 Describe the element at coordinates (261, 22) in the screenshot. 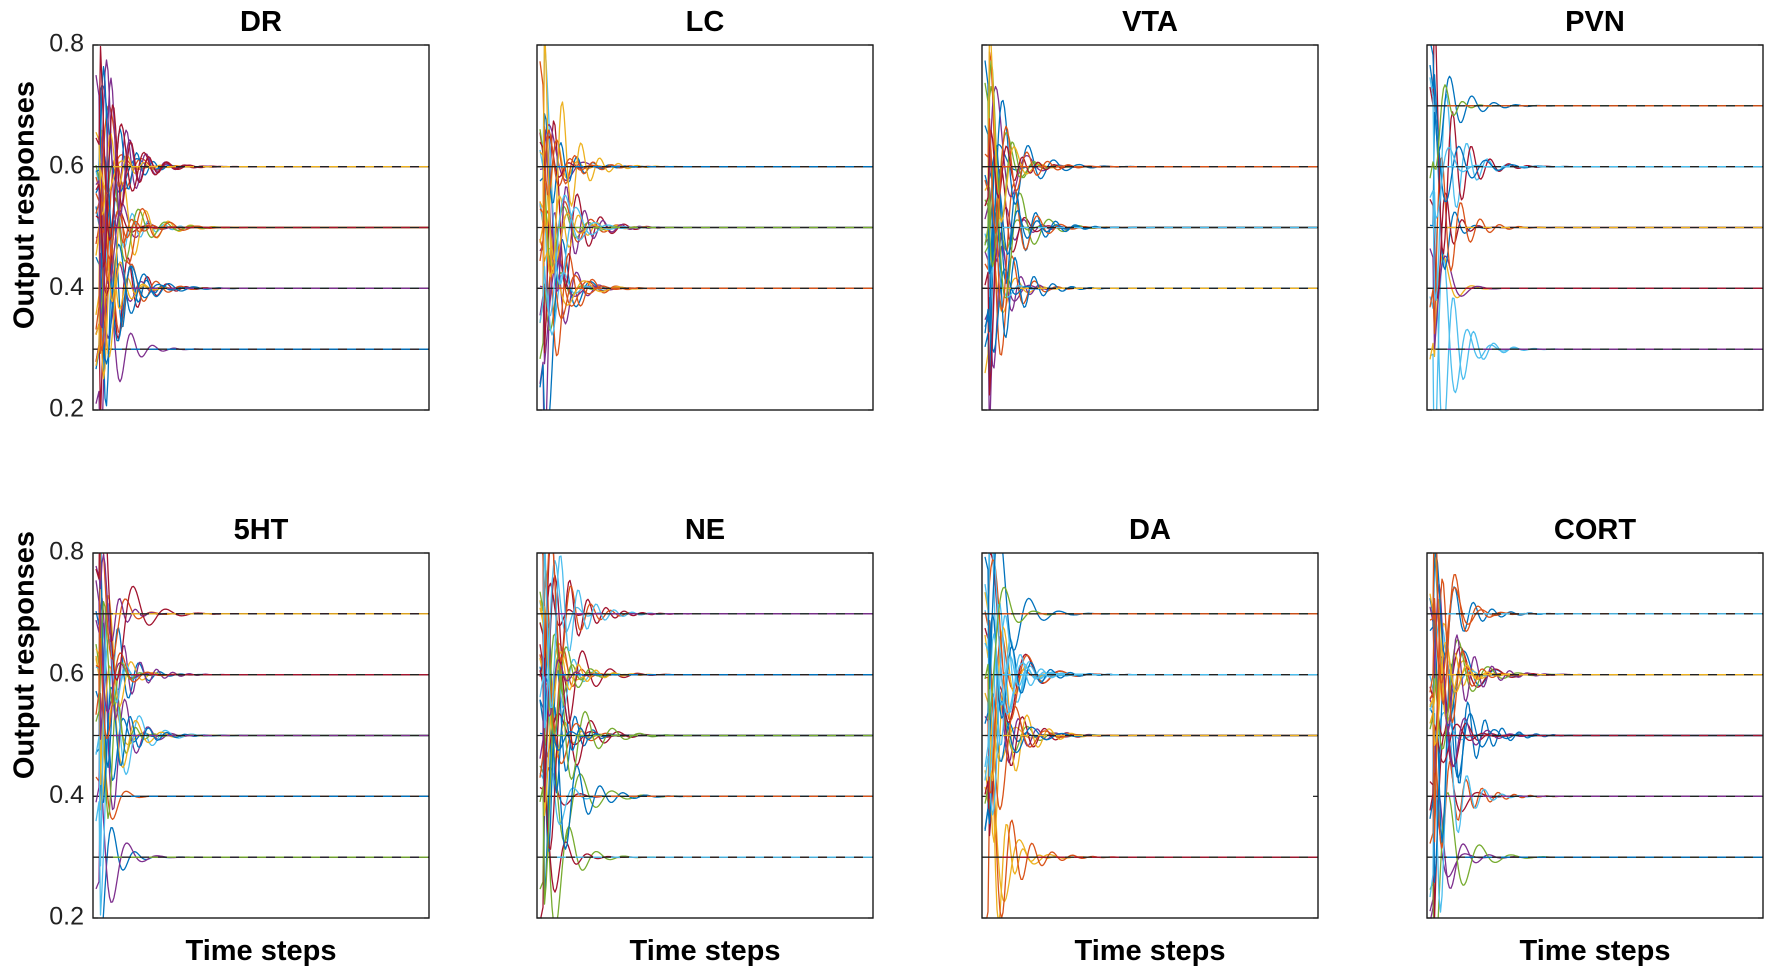

I see `panel-title: DR` at that location.